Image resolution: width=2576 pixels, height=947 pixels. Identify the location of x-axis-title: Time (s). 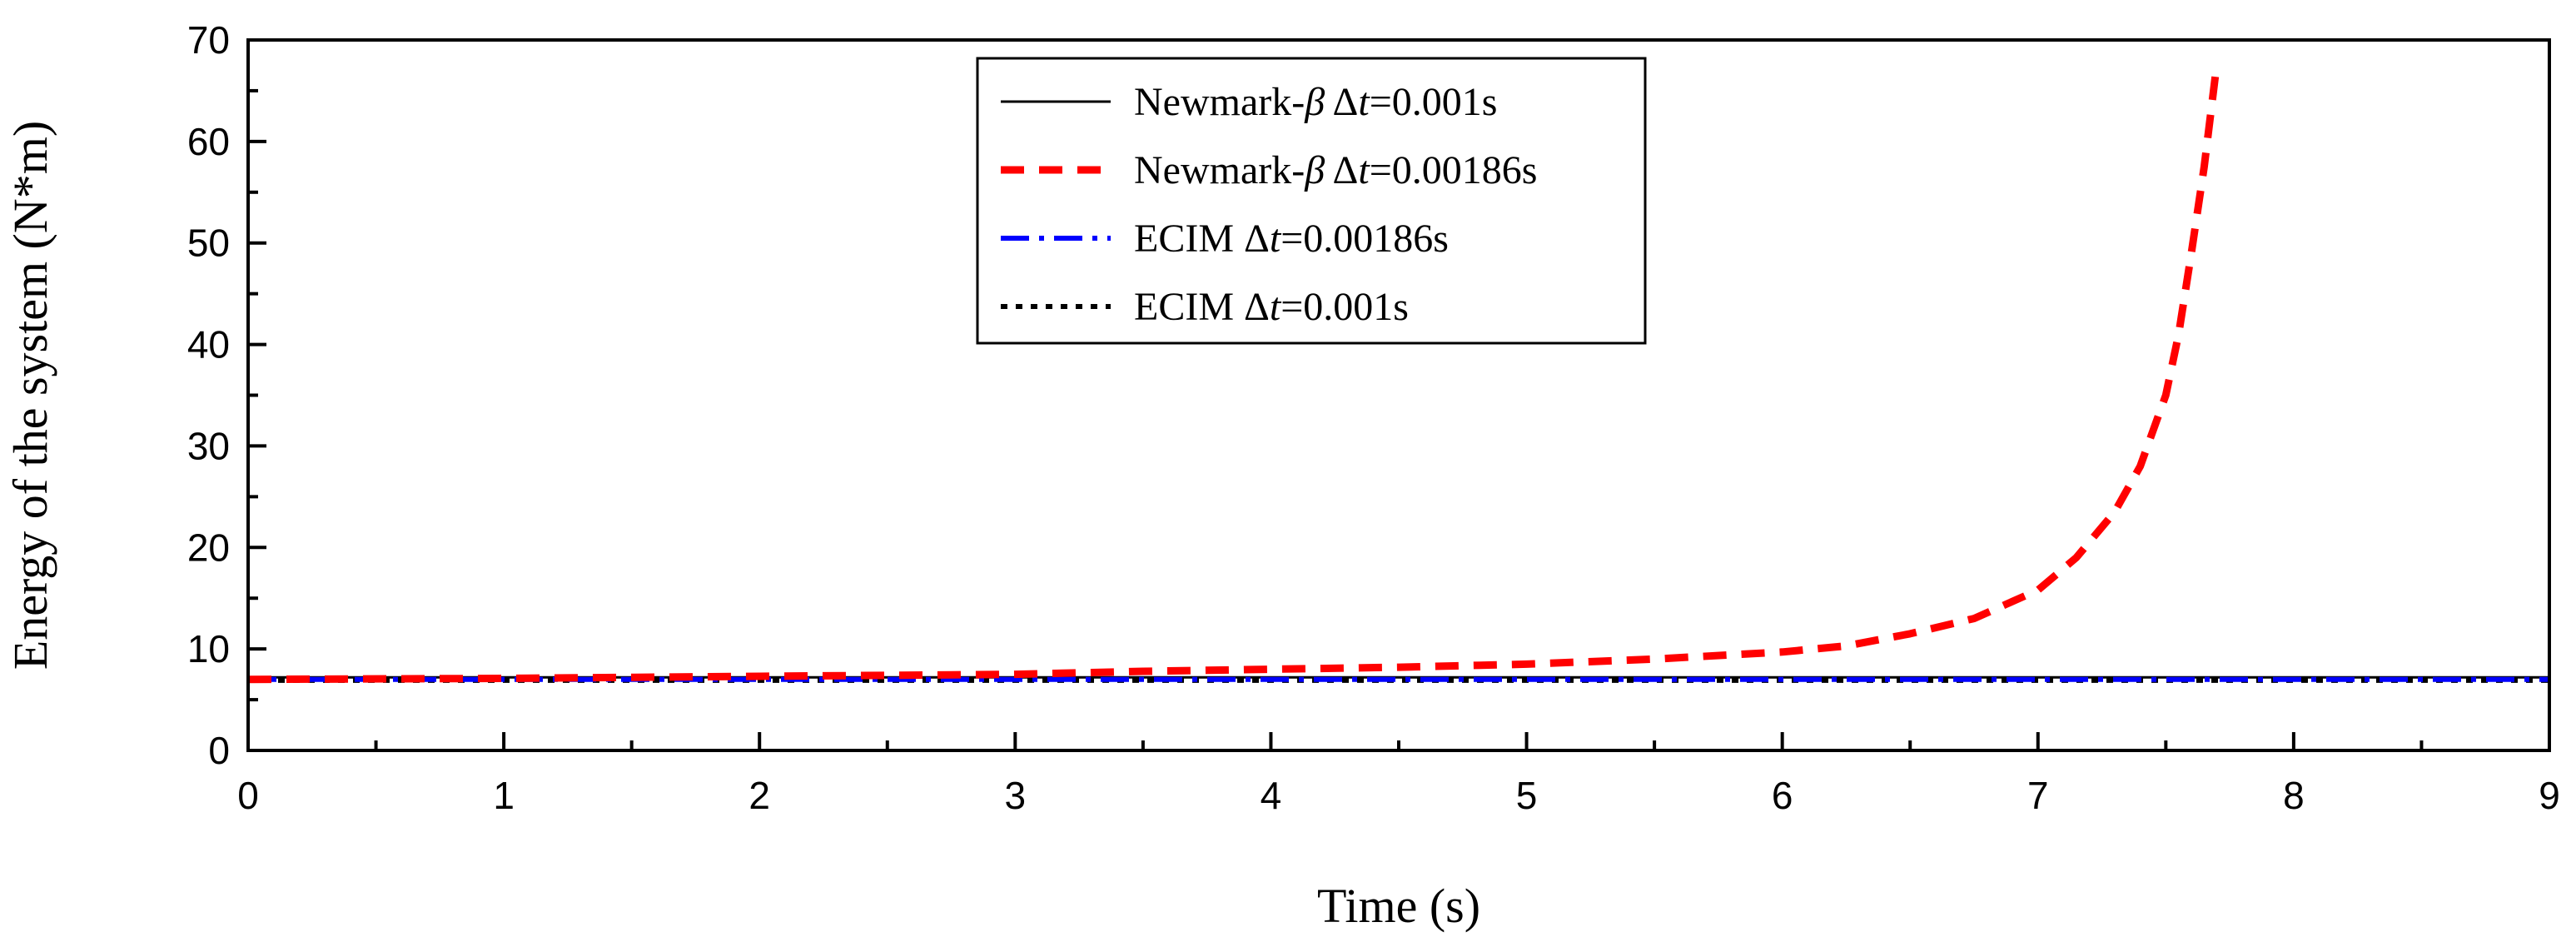
(1398, 906).